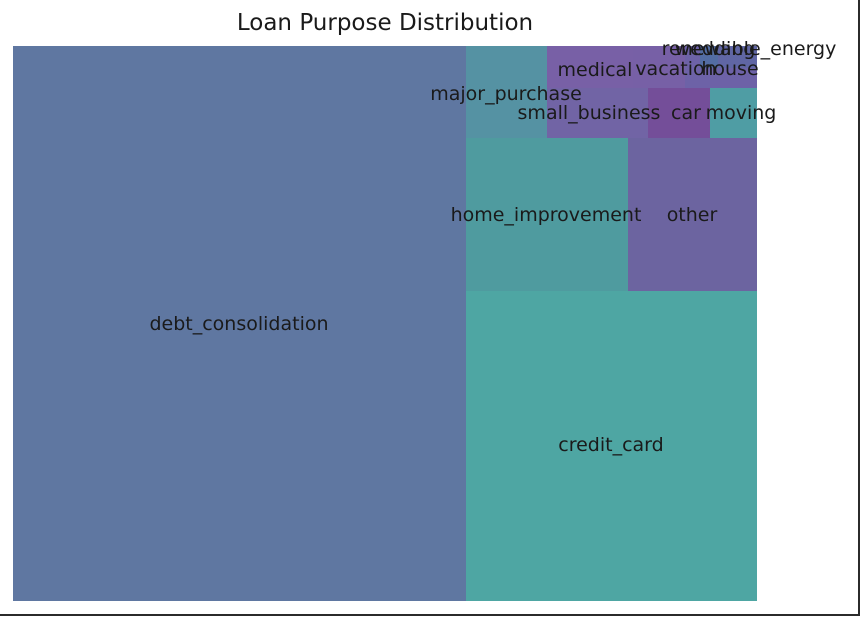 The width and height of the screenshot is (862, 617). I want to click on treemap-tile-small-business, so click(597, 113).